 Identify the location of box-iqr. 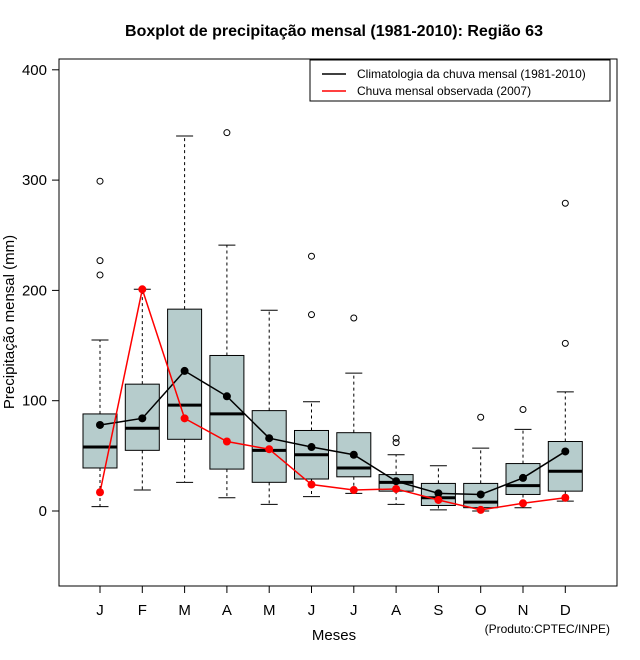
(227, 412).